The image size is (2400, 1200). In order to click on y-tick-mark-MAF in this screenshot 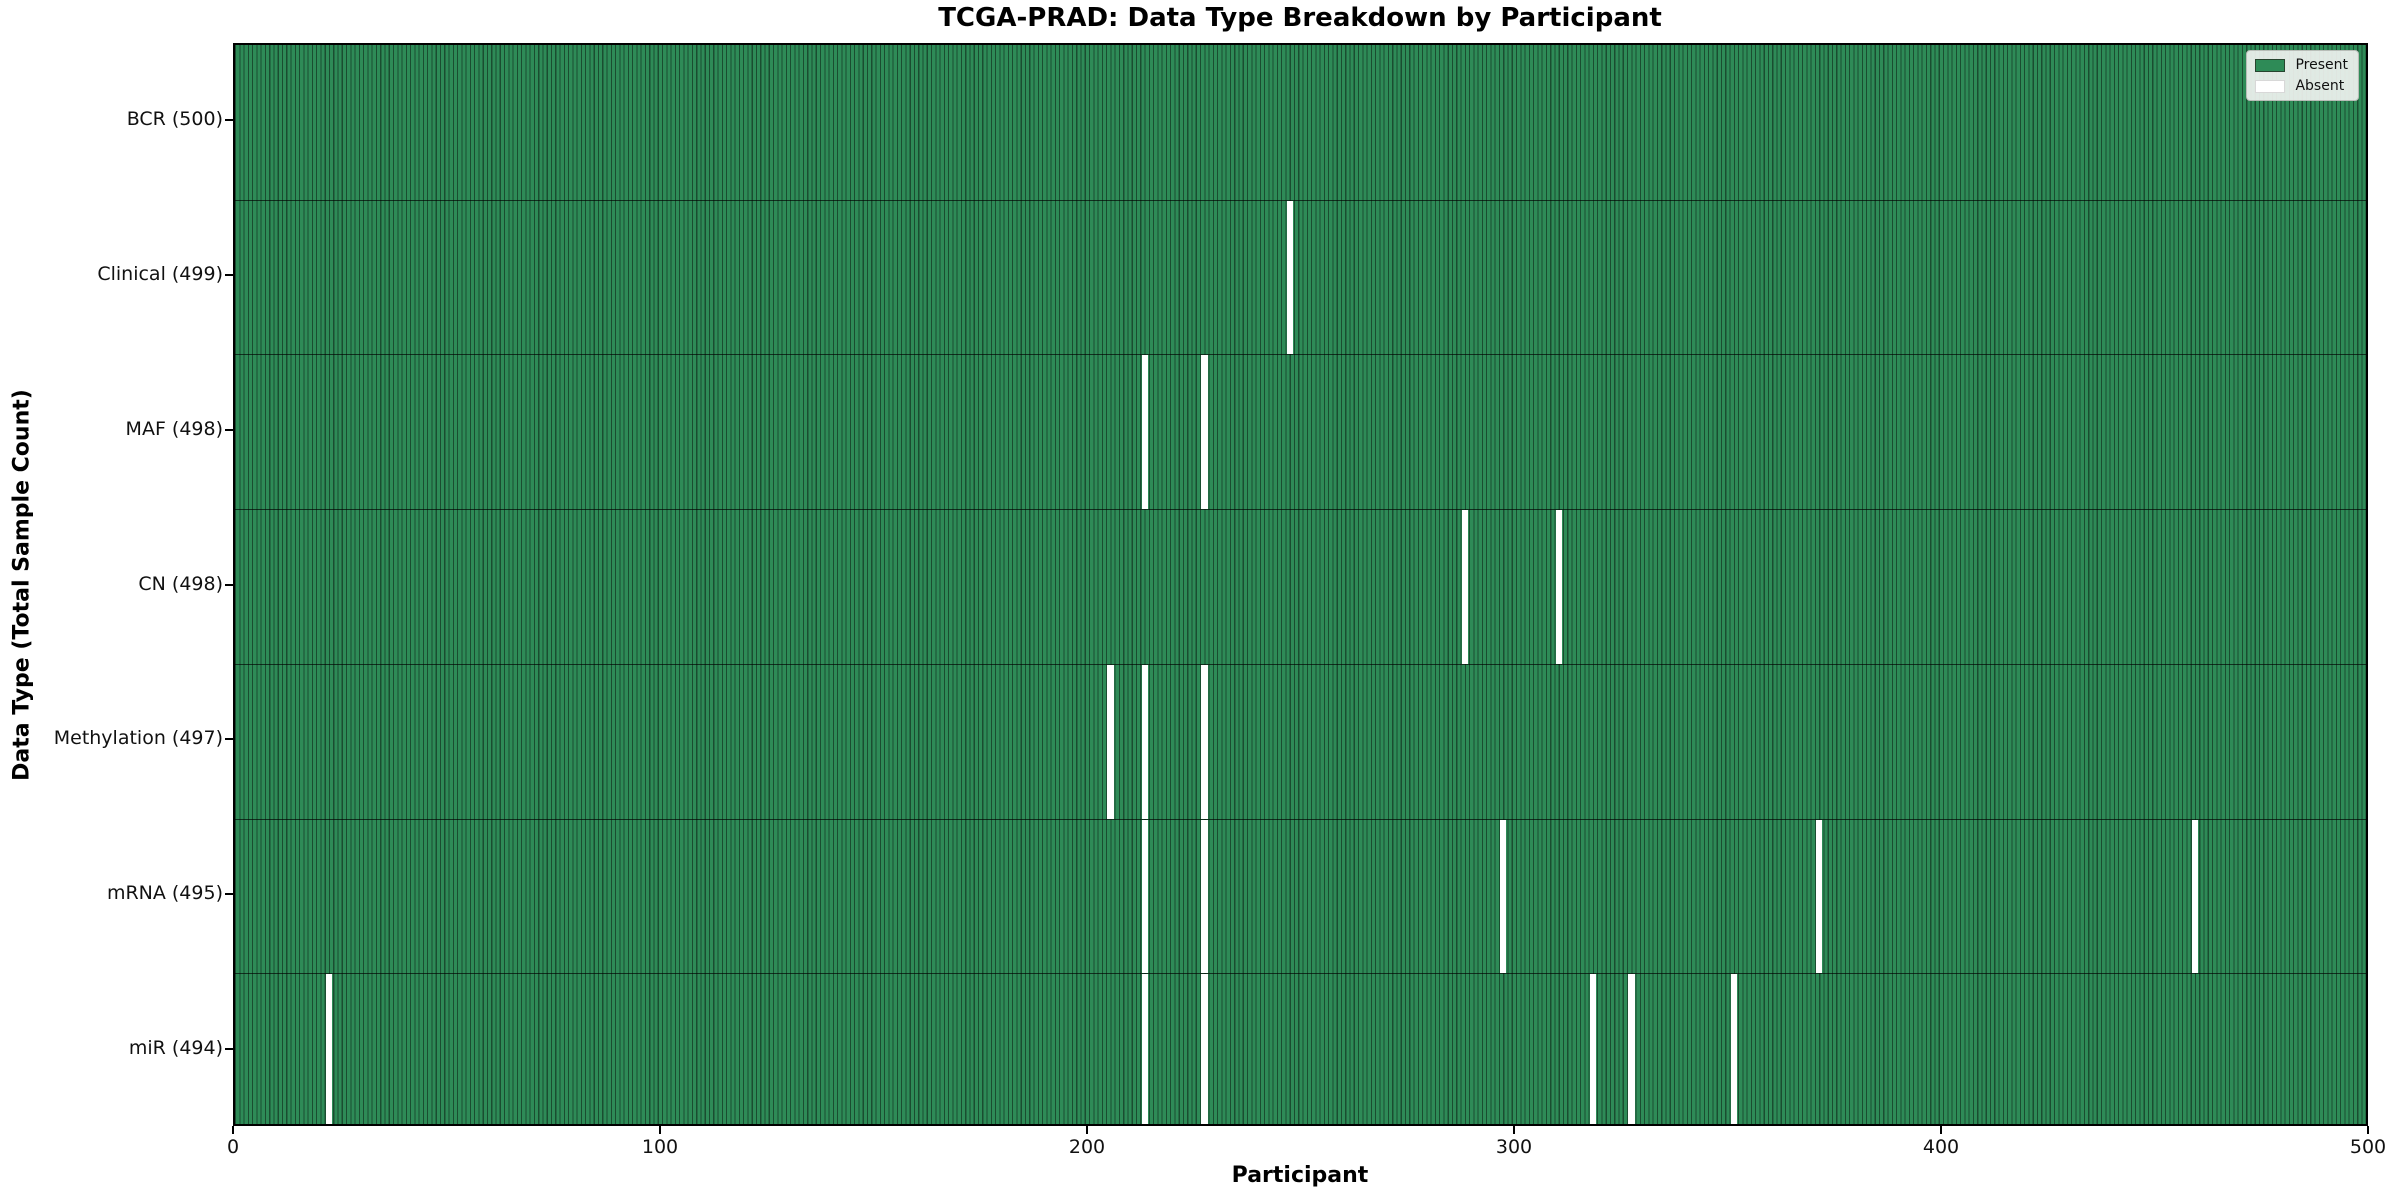, I will do `click(229, 429)`.